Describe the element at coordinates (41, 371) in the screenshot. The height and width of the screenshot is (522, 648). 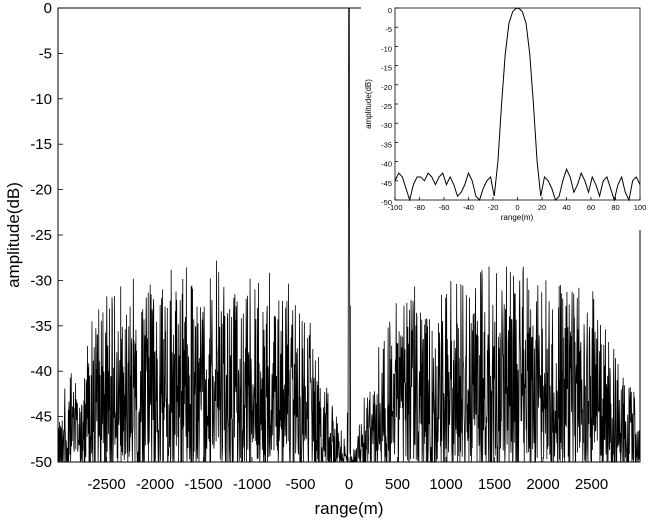
I see `main-y-tick-label: -40` at that location.